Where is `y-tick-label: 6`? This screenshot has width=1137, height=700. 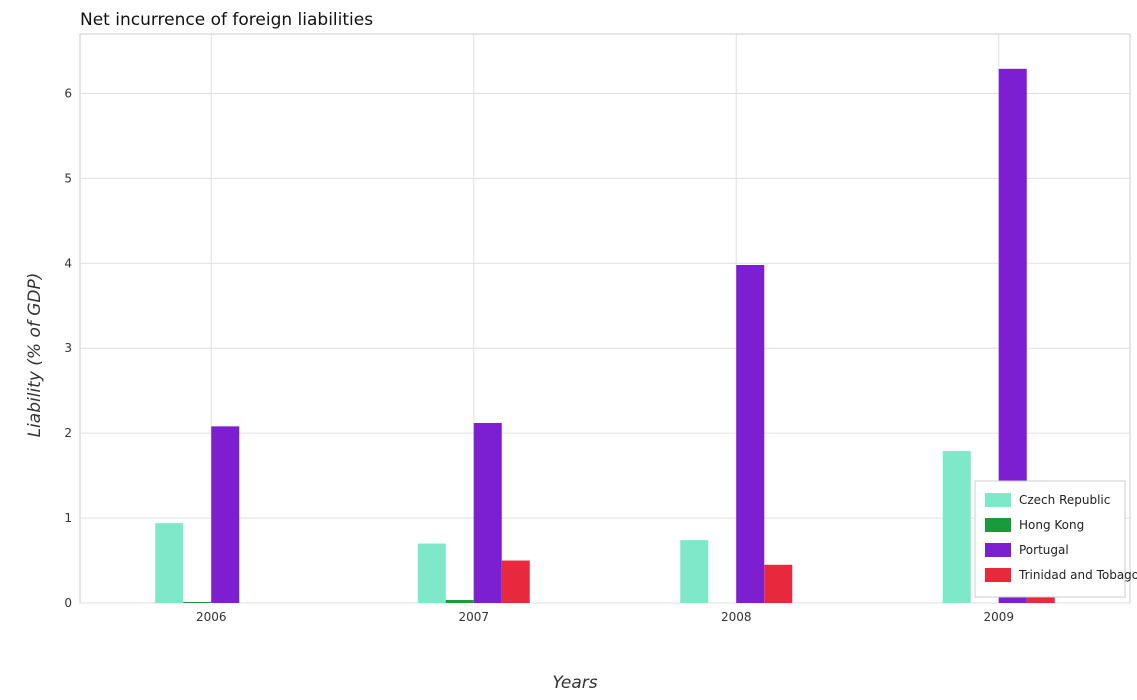
y-tick-label: 6 is located at coordinates (68, 93).